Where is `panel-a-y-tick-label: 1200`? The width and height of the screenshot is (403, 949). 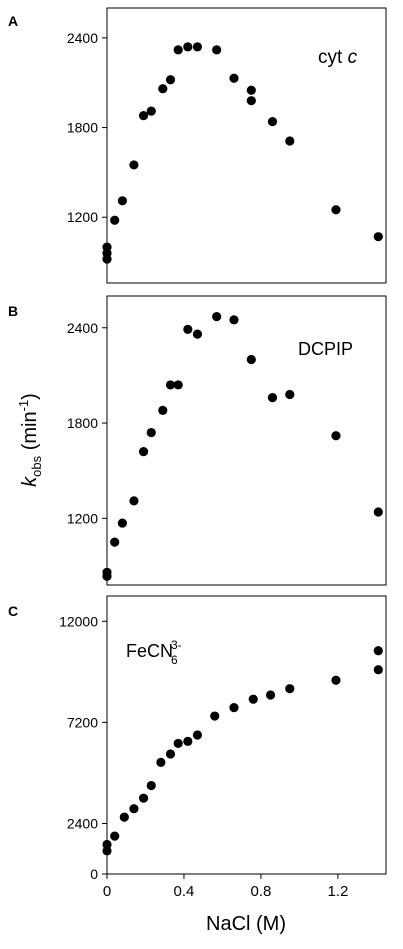 panel-a-y-tick-label: 1200 is located at coordinates (82, 217).